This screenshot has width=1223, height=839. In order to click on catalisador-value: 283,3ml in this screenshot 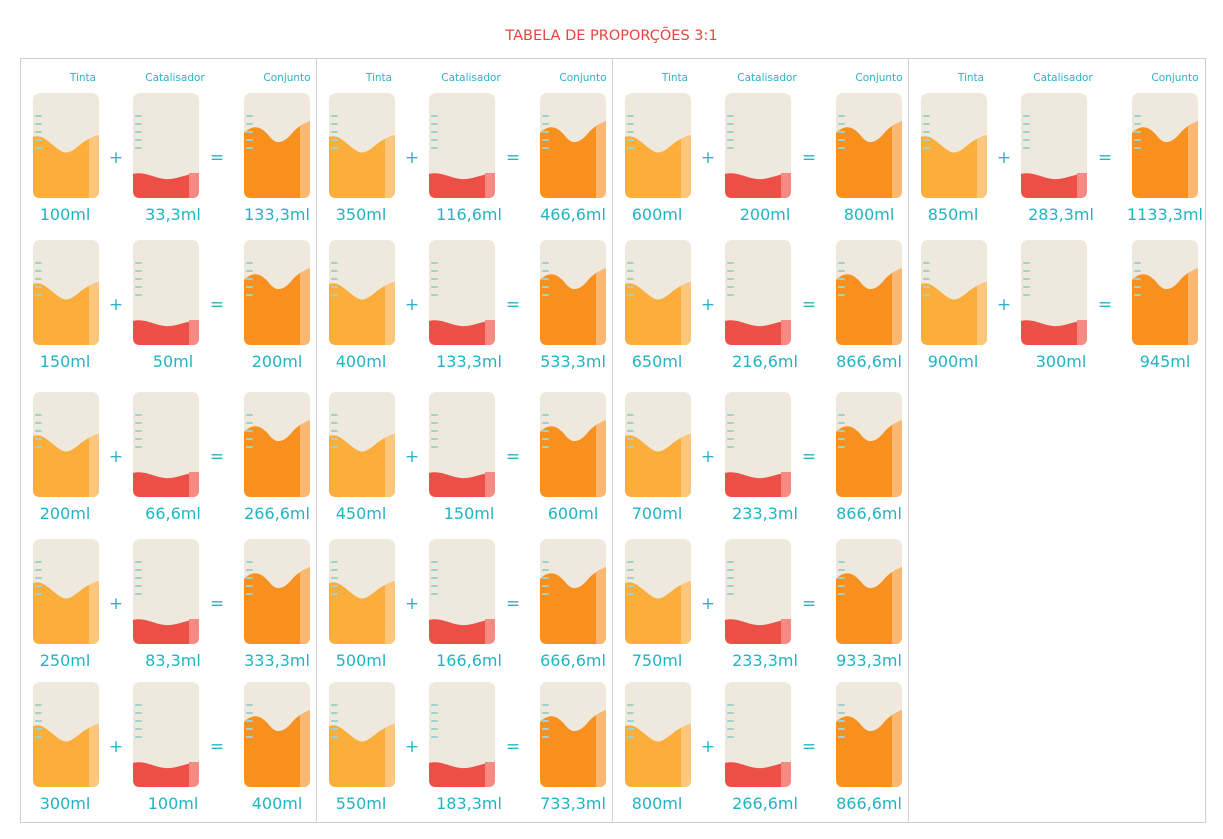, I will do `click(1061, 214)`.